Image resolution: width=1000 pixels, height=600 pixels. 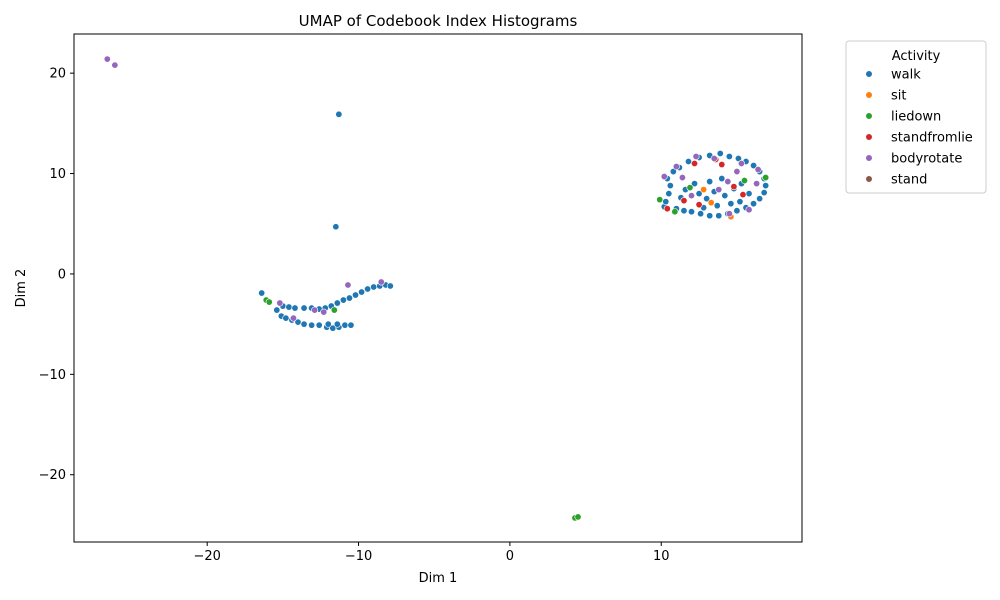 I want to click on legend-marker-sit, so click(x=869, y=95).